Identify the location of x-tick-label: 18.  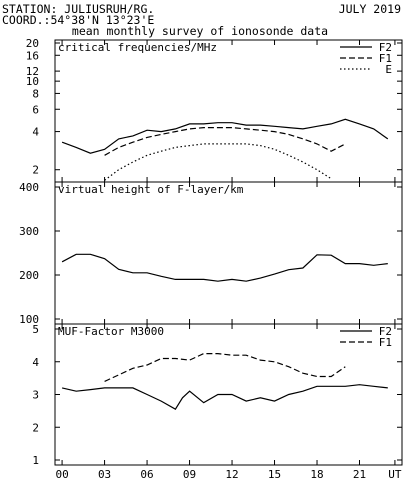
(316, 474).